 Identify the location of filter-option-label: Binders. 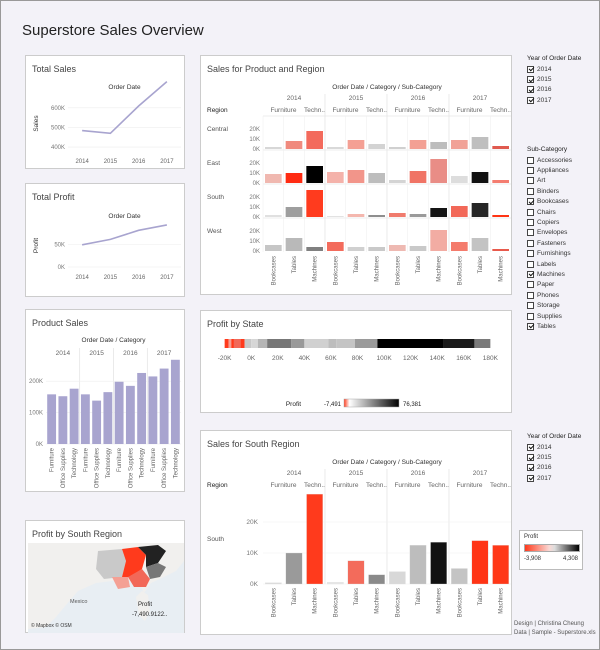
(548, 191).